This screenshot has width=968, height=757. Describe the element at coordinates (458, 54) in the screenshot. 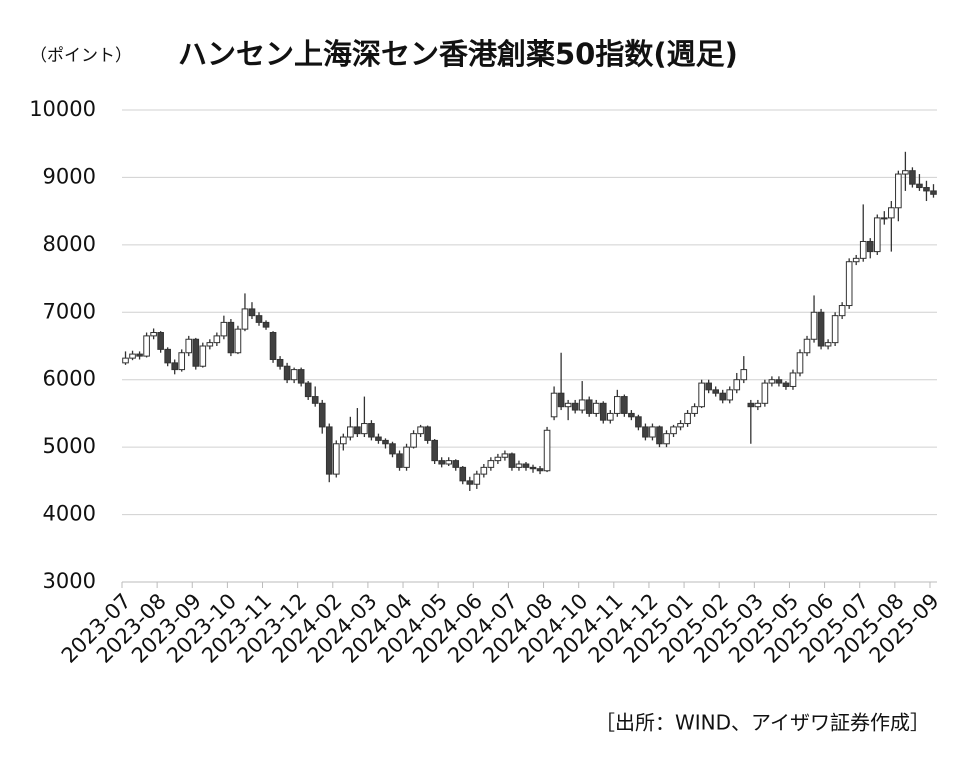

I see `chart-title: ハンセン上海深セン香港創薬50指数(週足)` at that location.